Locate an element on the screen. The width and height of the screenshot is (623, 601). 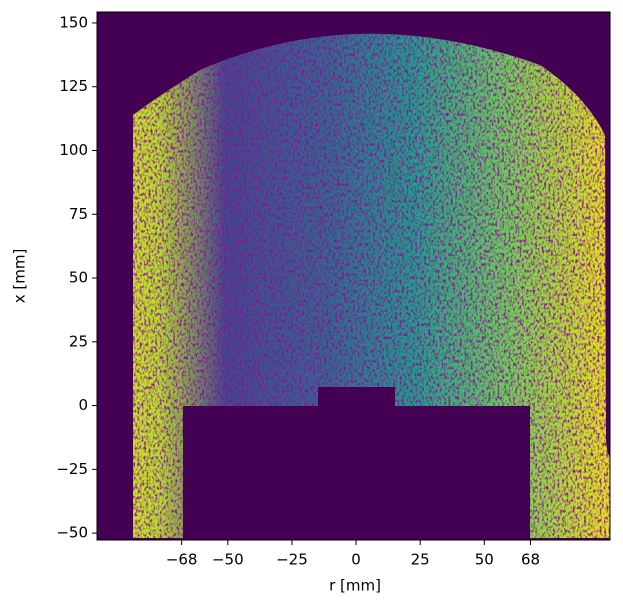
y-tick-label: −25 is located at coordinates (72, 469).